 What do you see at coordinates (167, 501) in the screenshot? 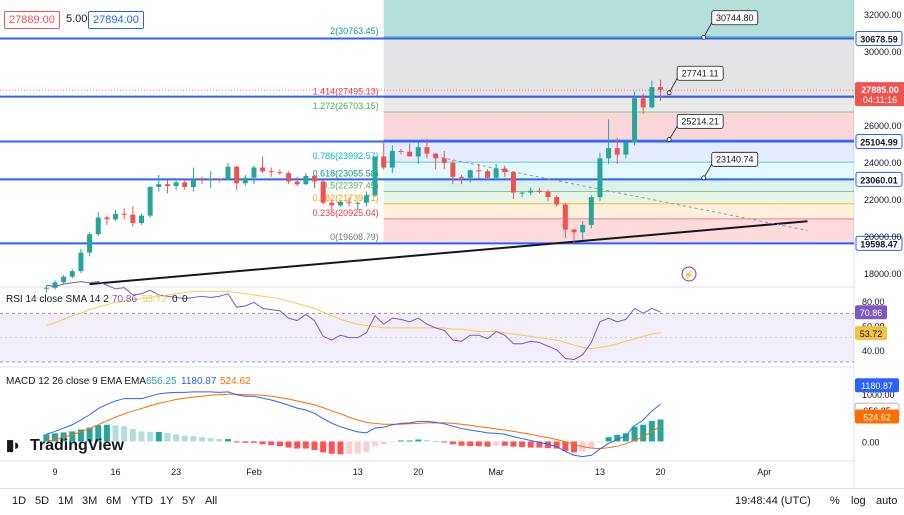
I see `range-button-1y: 1Y` at bounding box center [167, 501].